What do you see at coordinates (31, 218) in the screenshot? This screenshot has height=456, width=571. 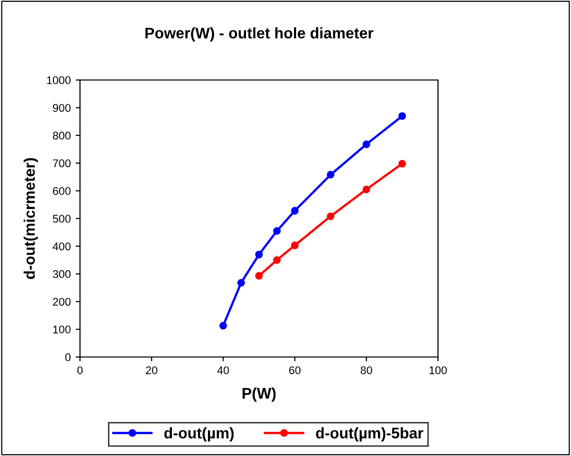 I see `y-axis-title: d-out(micrmeter)` at bounding box center [31, 218].